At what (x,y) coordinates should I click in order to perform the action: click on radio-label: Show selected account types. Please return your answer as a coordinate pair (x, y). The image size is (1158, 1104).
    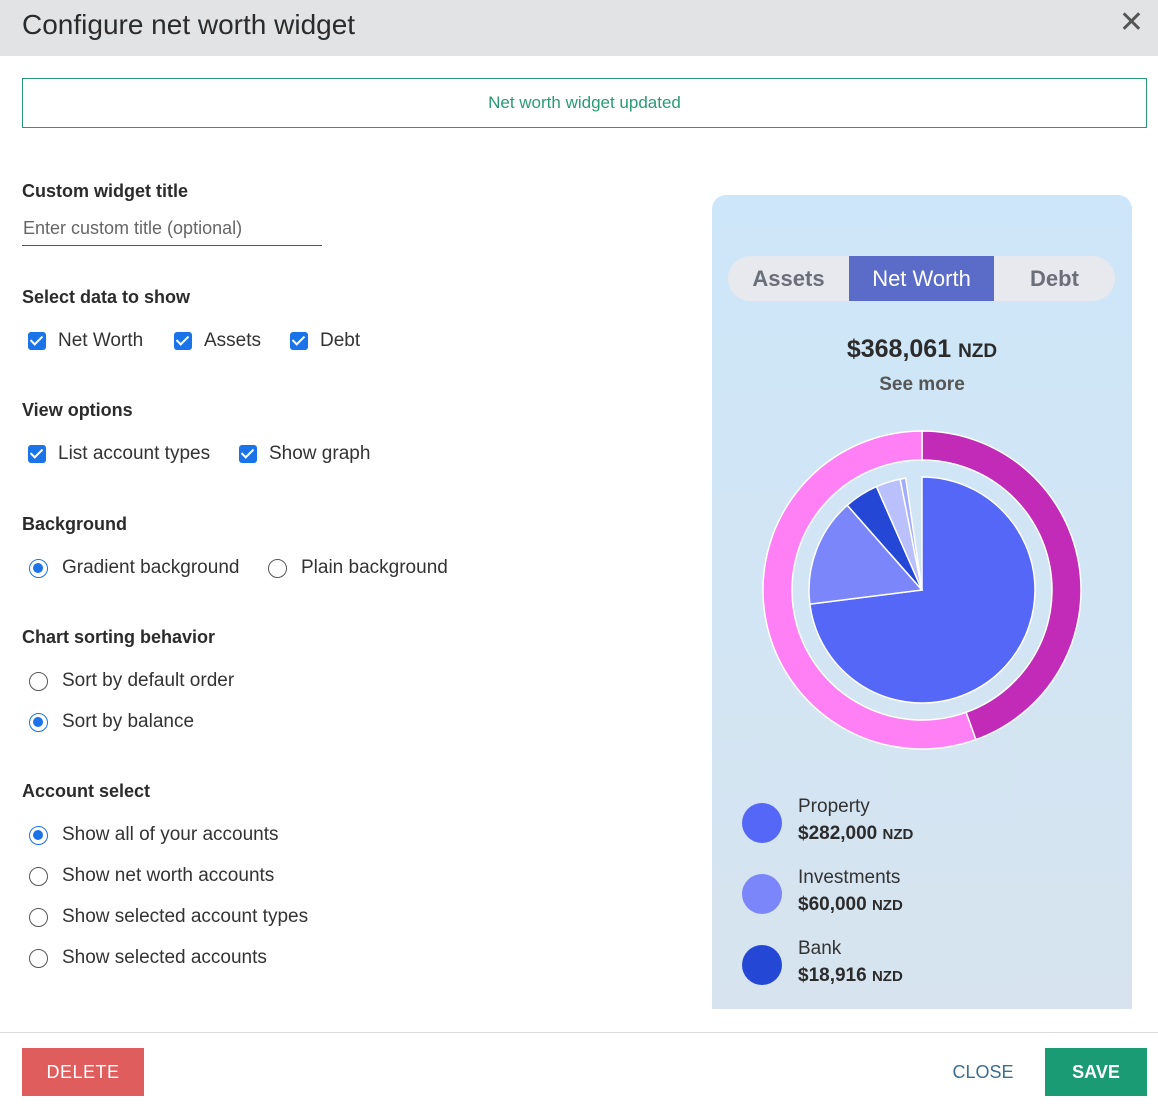
    Looking at the image, I should click on (185, 916).